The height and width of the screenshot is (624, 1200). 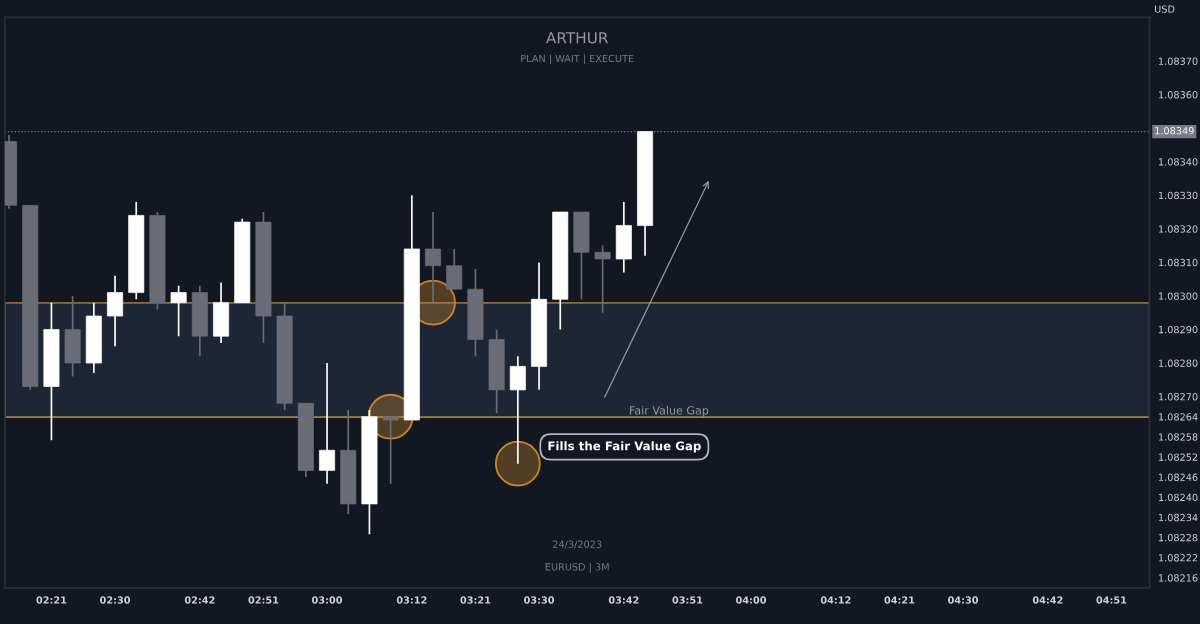 What do you see at coordinates (1047, 600) in the screenshot?
I see `x-tick-label: 04:42` at bounding box center [1047, 600].